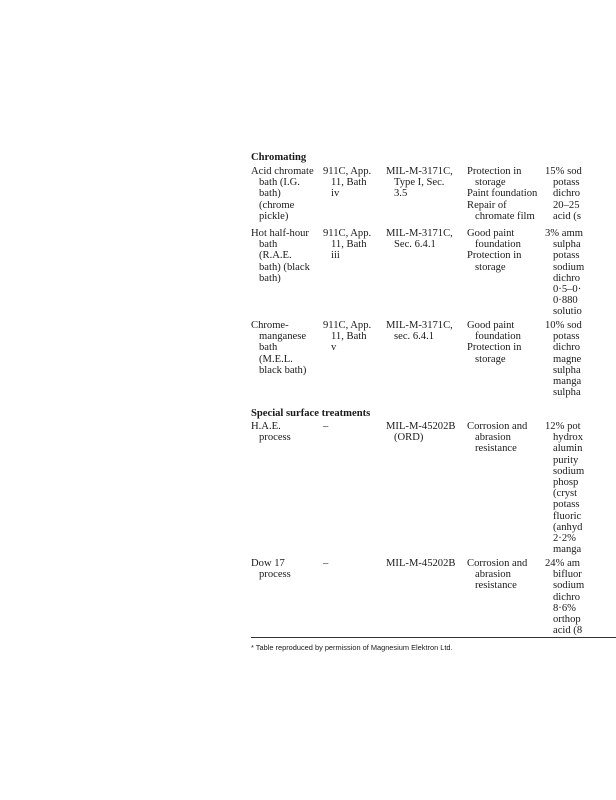  What do you see at coordinates (563, 325) in the screenshot?
I see `cell-line: 10% sod` at bounding box center [563, 325].